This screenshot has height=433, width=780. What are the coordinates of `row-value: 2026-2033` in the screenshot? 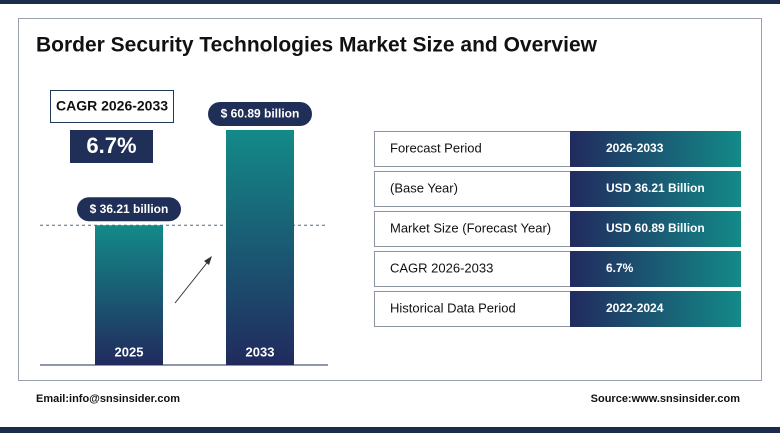 It's located at (635, 148).